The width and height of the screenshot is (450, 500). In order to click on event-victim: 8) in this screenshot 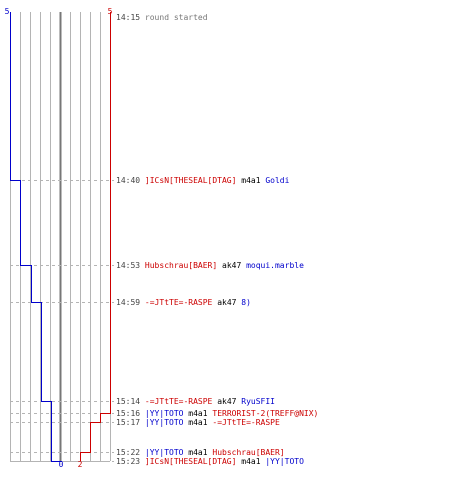, I will do `click(246, 302)`.